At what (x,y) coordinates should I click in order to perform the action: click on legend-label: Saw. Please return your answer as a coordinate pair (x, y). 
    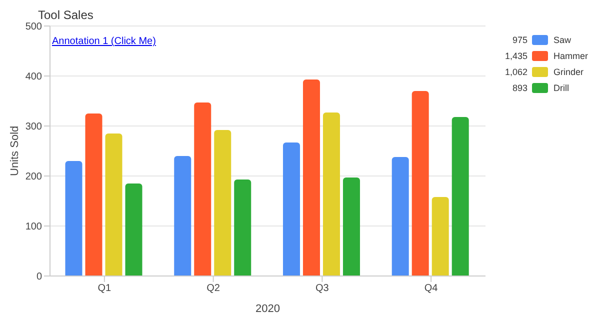
    Looking at the image, I should click on (562, 40).